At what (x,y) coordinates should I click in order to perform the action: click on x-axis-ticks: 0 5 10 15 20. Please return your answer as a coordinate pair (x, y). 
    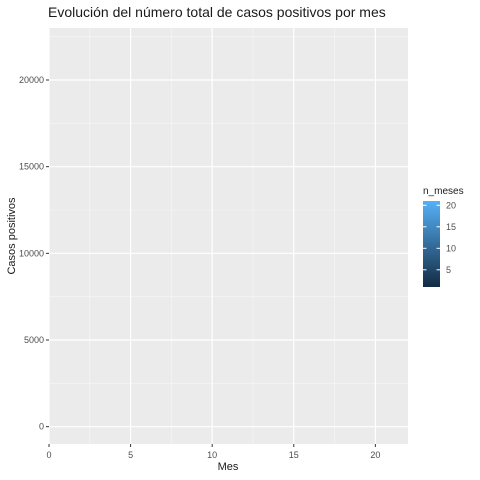
    Looking at the image, I should click on (213, 452).